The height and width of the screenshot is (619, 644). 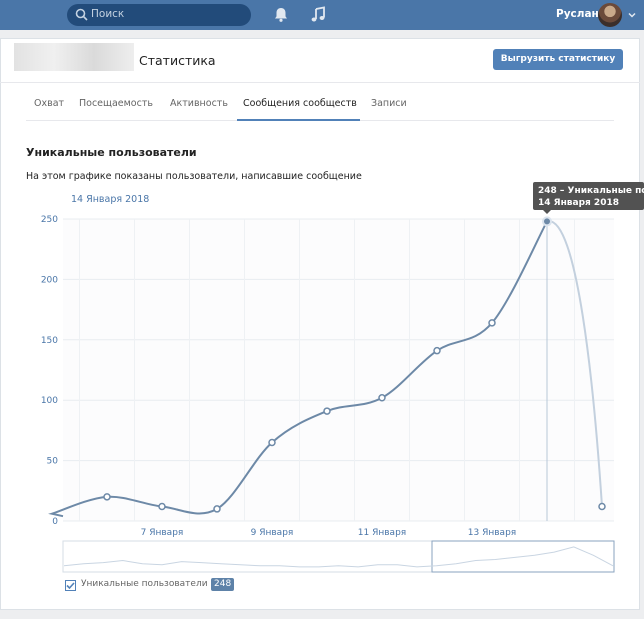 What do you see at coordinates (298, 120) in the screenshot?
I see `active-tab-indicator` at bounding box center [298, 120].